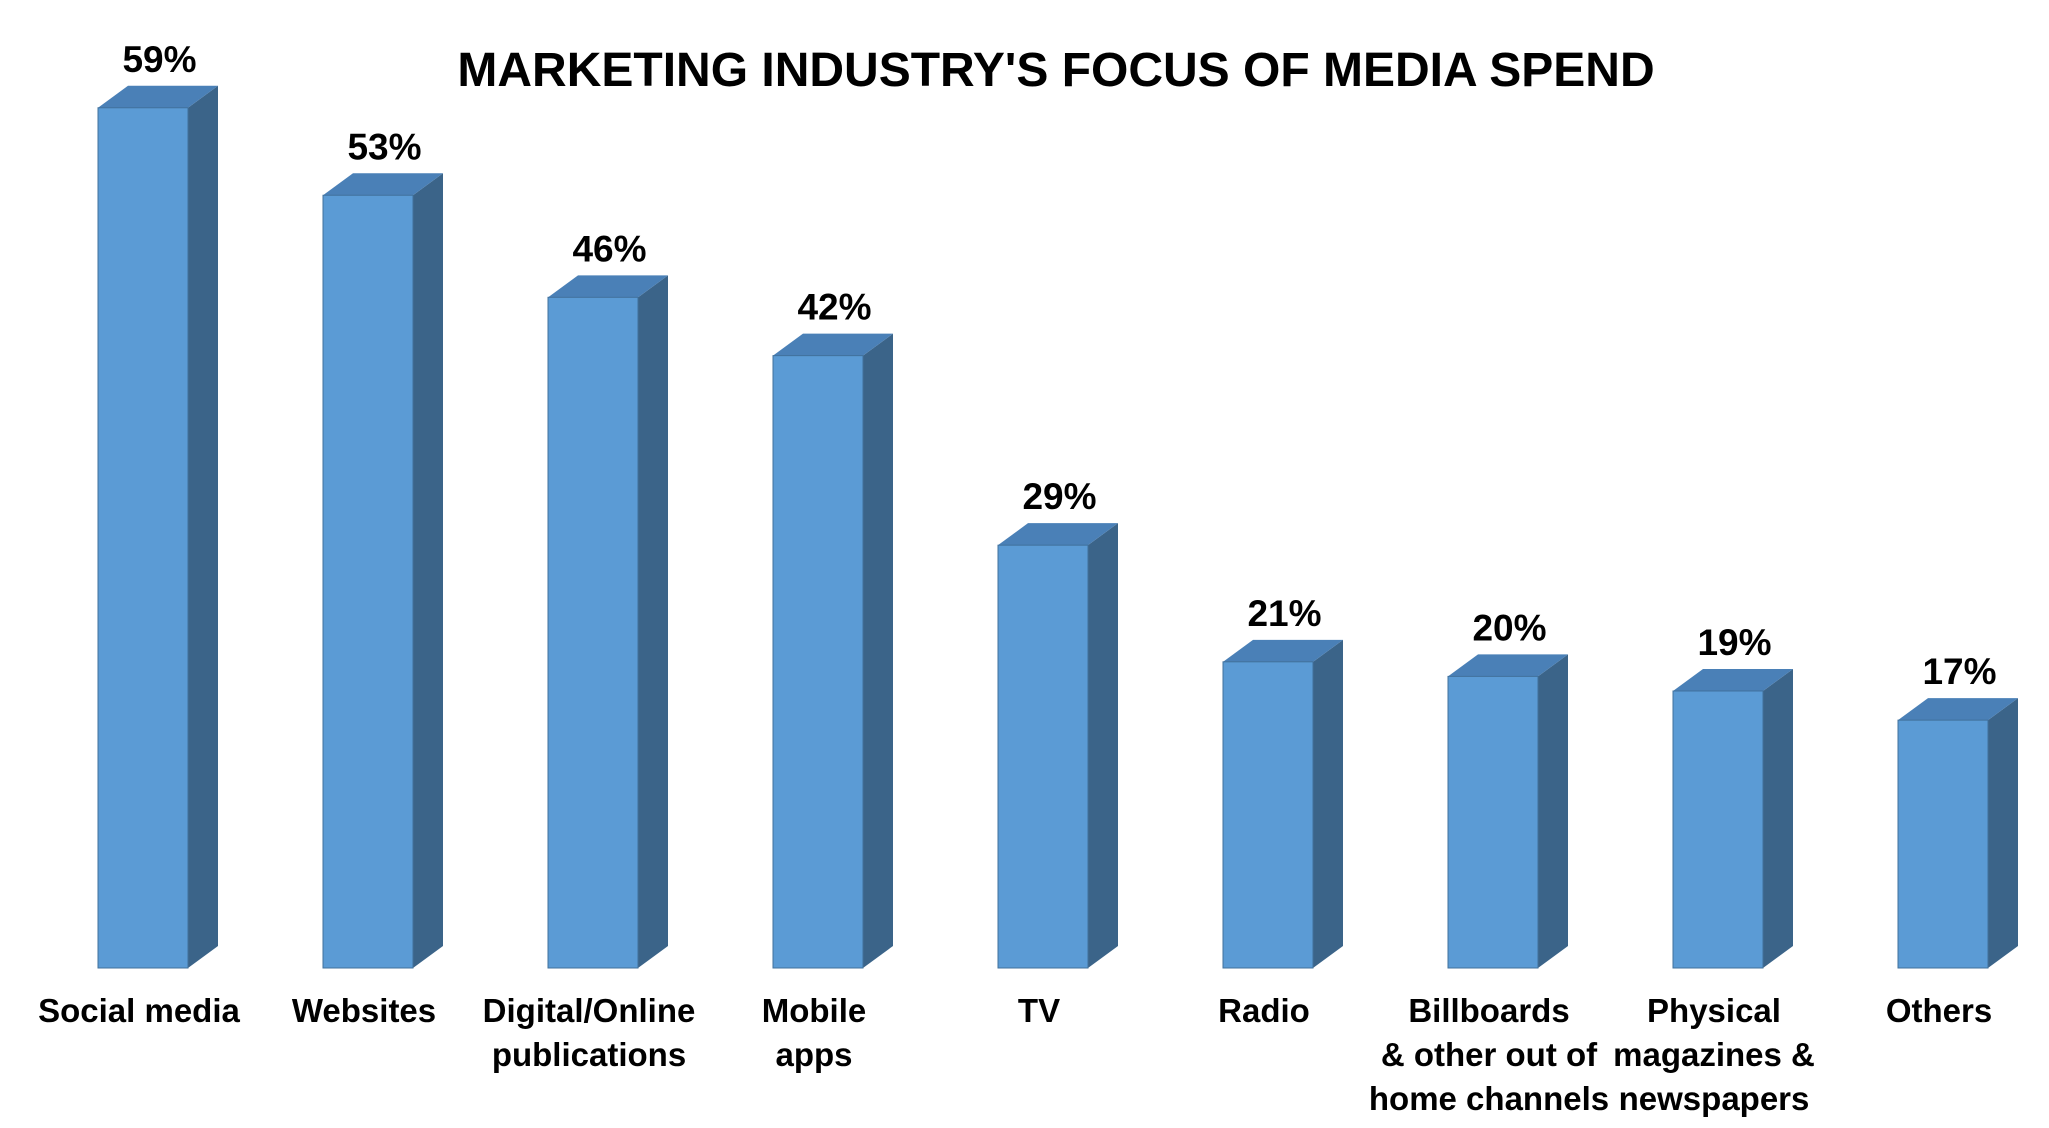 This screenshot has height=1128, width=2049. Describe the element at coordinates (368, 581) in the screenshot. I see `bar-front-websites` at that location.